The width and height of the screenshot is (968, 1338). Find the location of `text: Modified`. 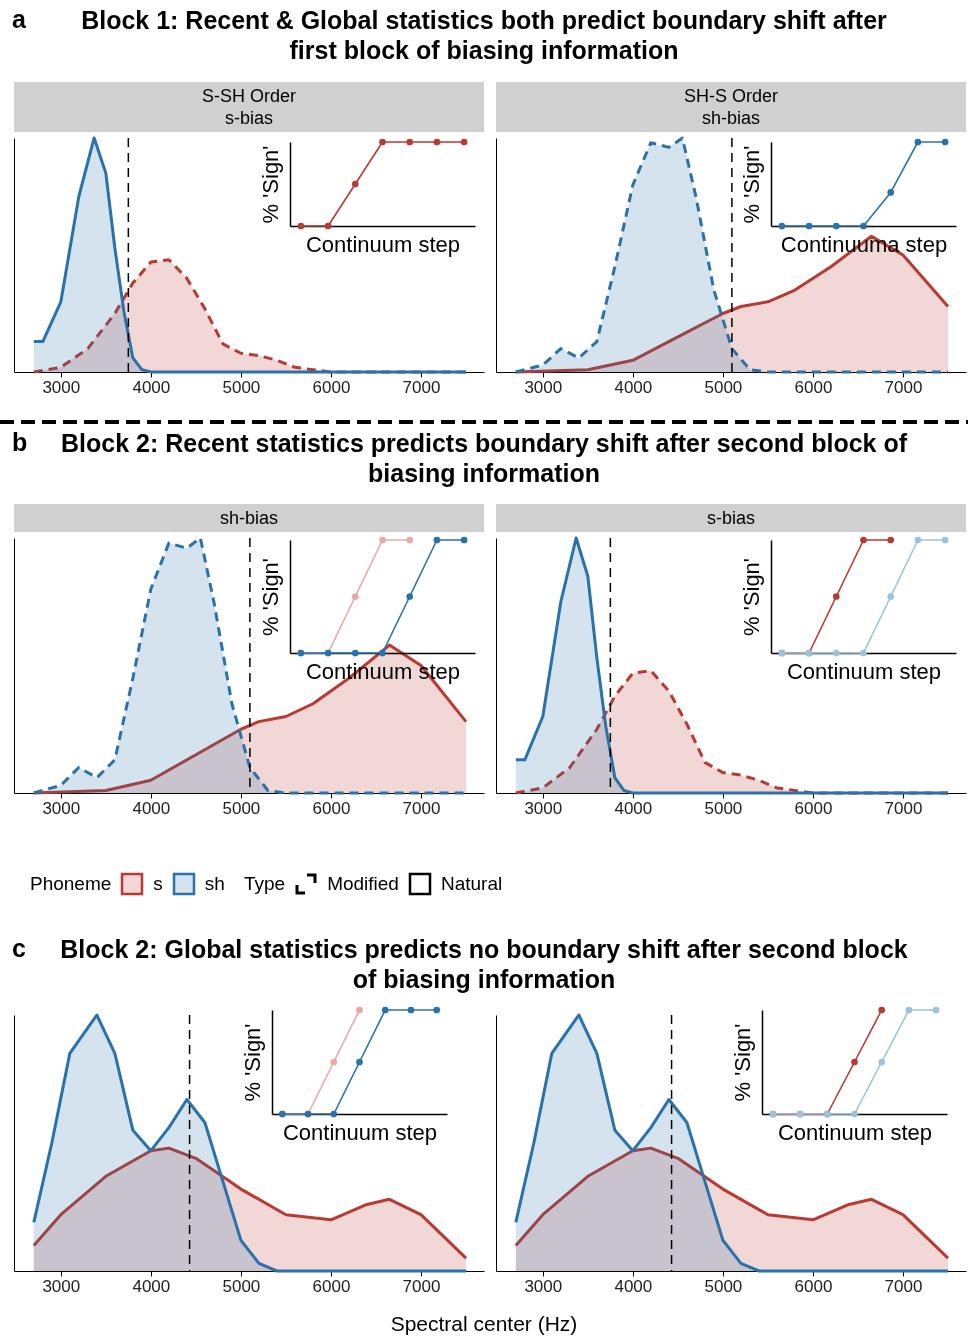

text: Modified is located at coordinates (363, 884).